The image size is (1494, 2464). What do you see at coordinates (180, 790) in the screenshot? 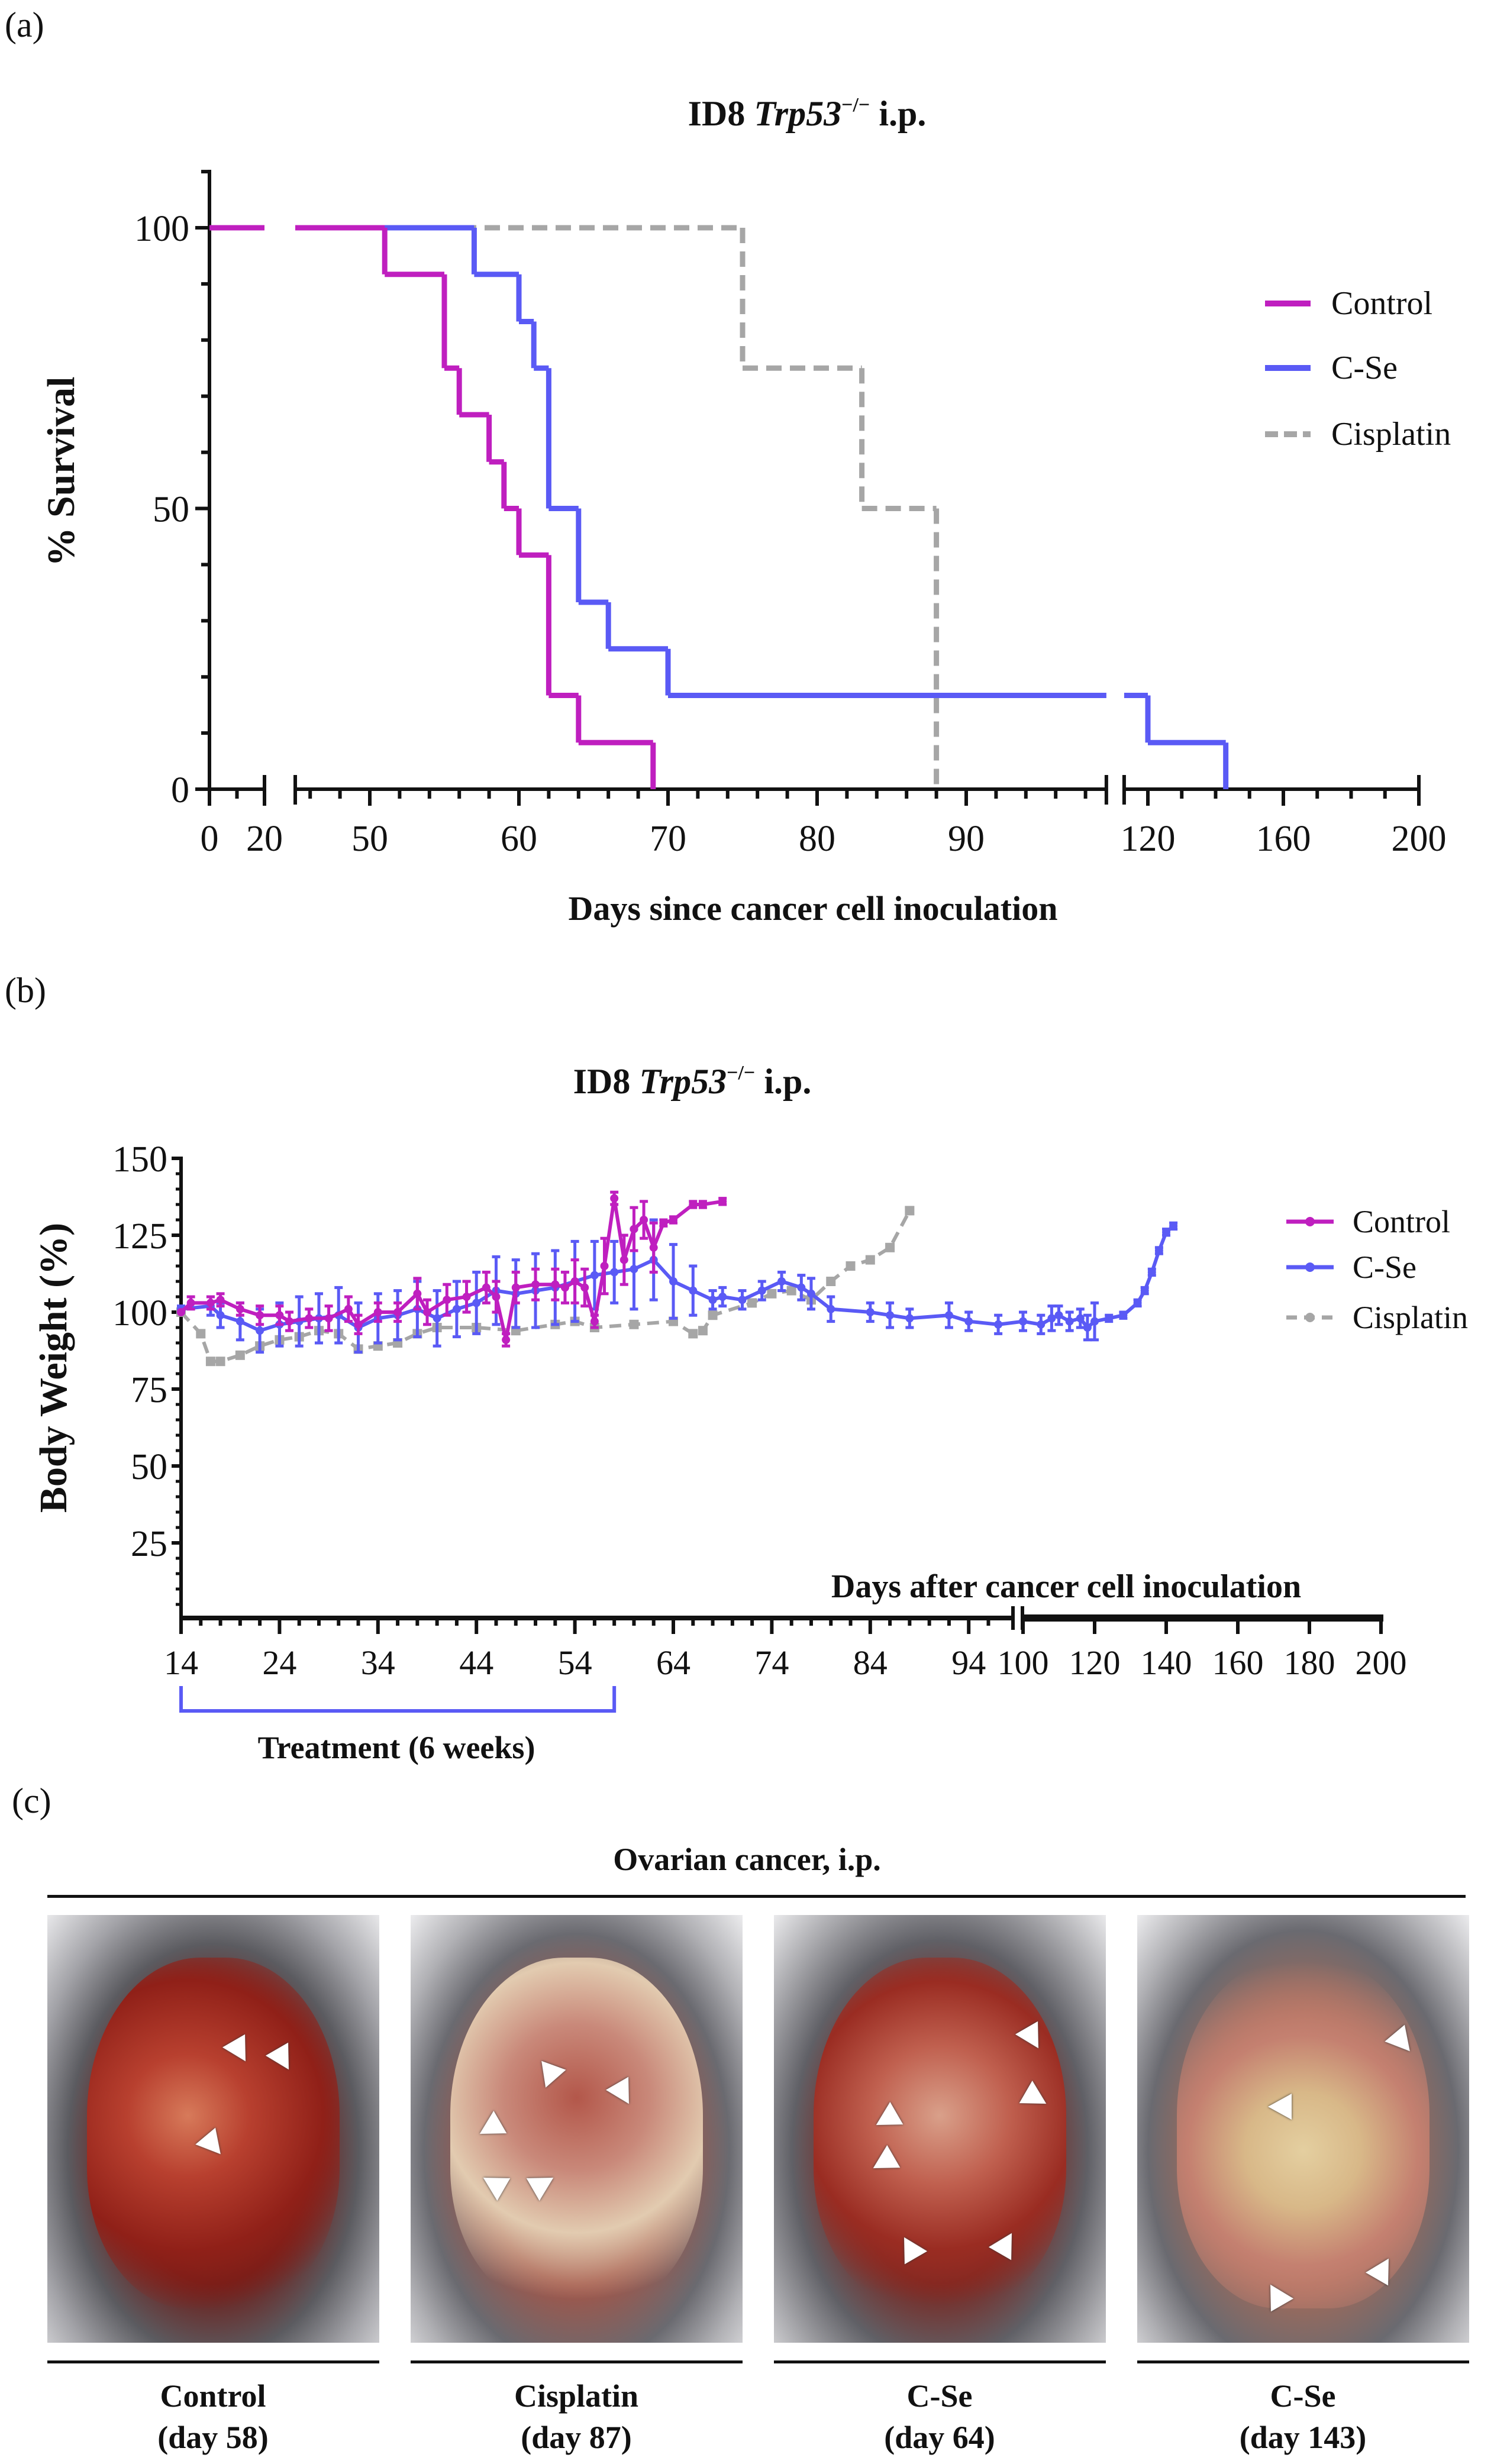
I see `y-tick-label: 0` at bounding box center [180, 790].